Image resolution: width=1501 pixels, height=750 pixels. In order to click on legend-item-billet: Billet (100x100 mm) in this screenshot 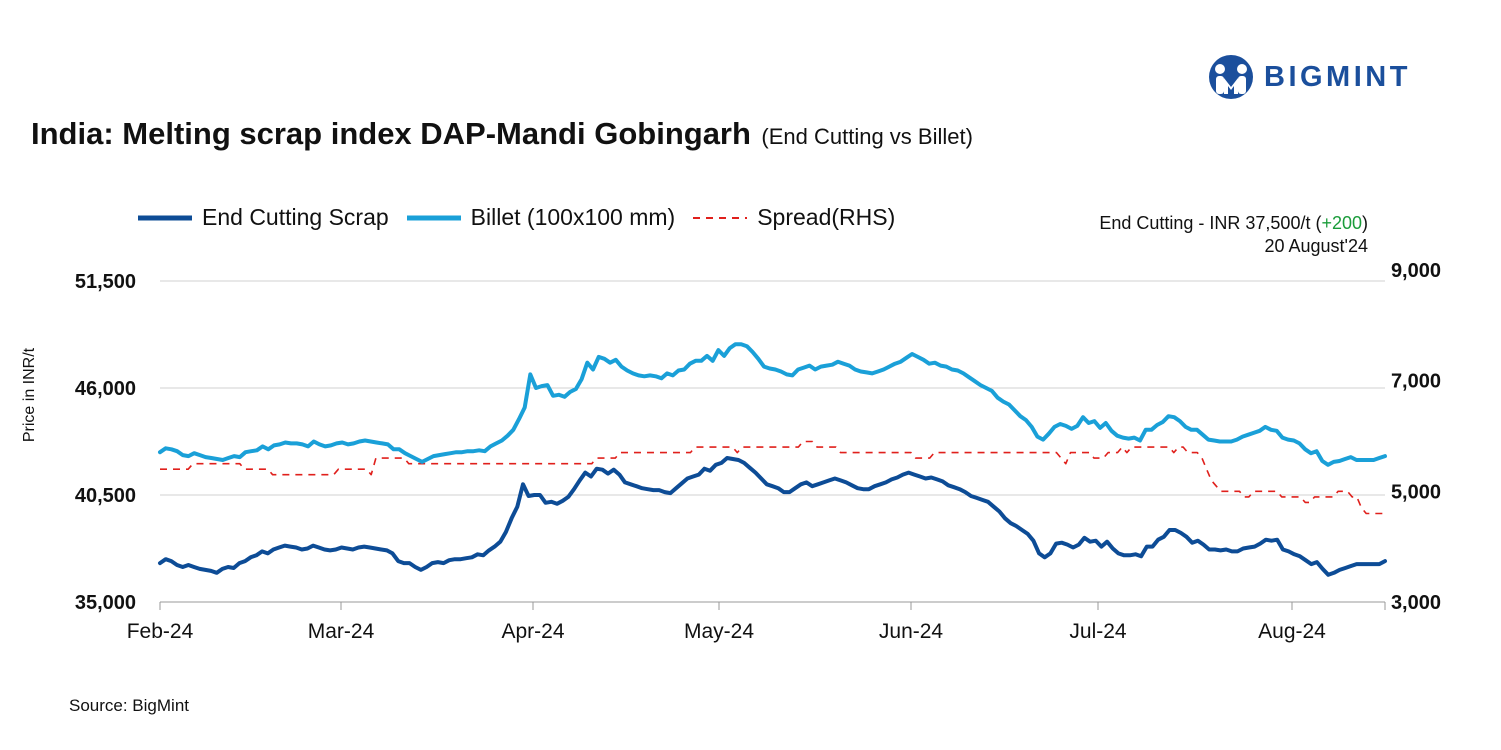, I will do `click(541, 217)`.